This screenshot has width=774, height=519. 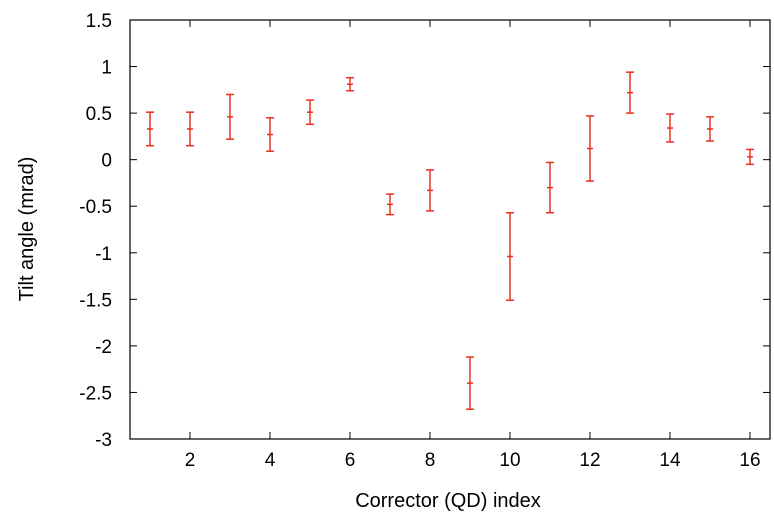 What do you see at coordinates (749, 460) in the screenshot?
I see `x-tick-label: 16` at bounding box center [749, 460].